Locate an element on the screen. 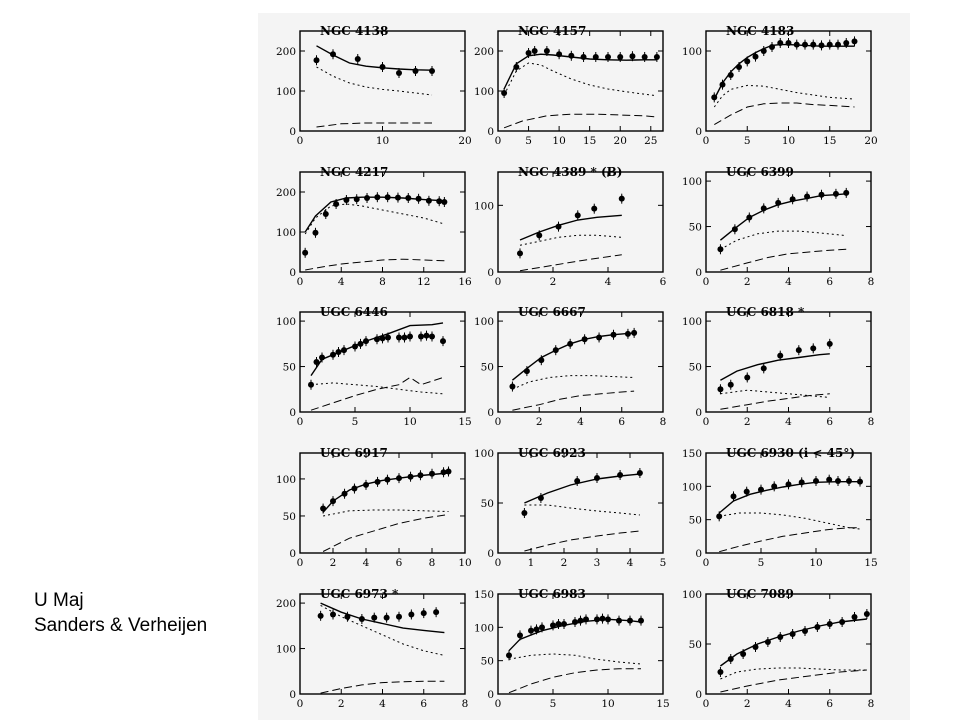  x-tick-label: 15 is located at coordinates (829, 141).